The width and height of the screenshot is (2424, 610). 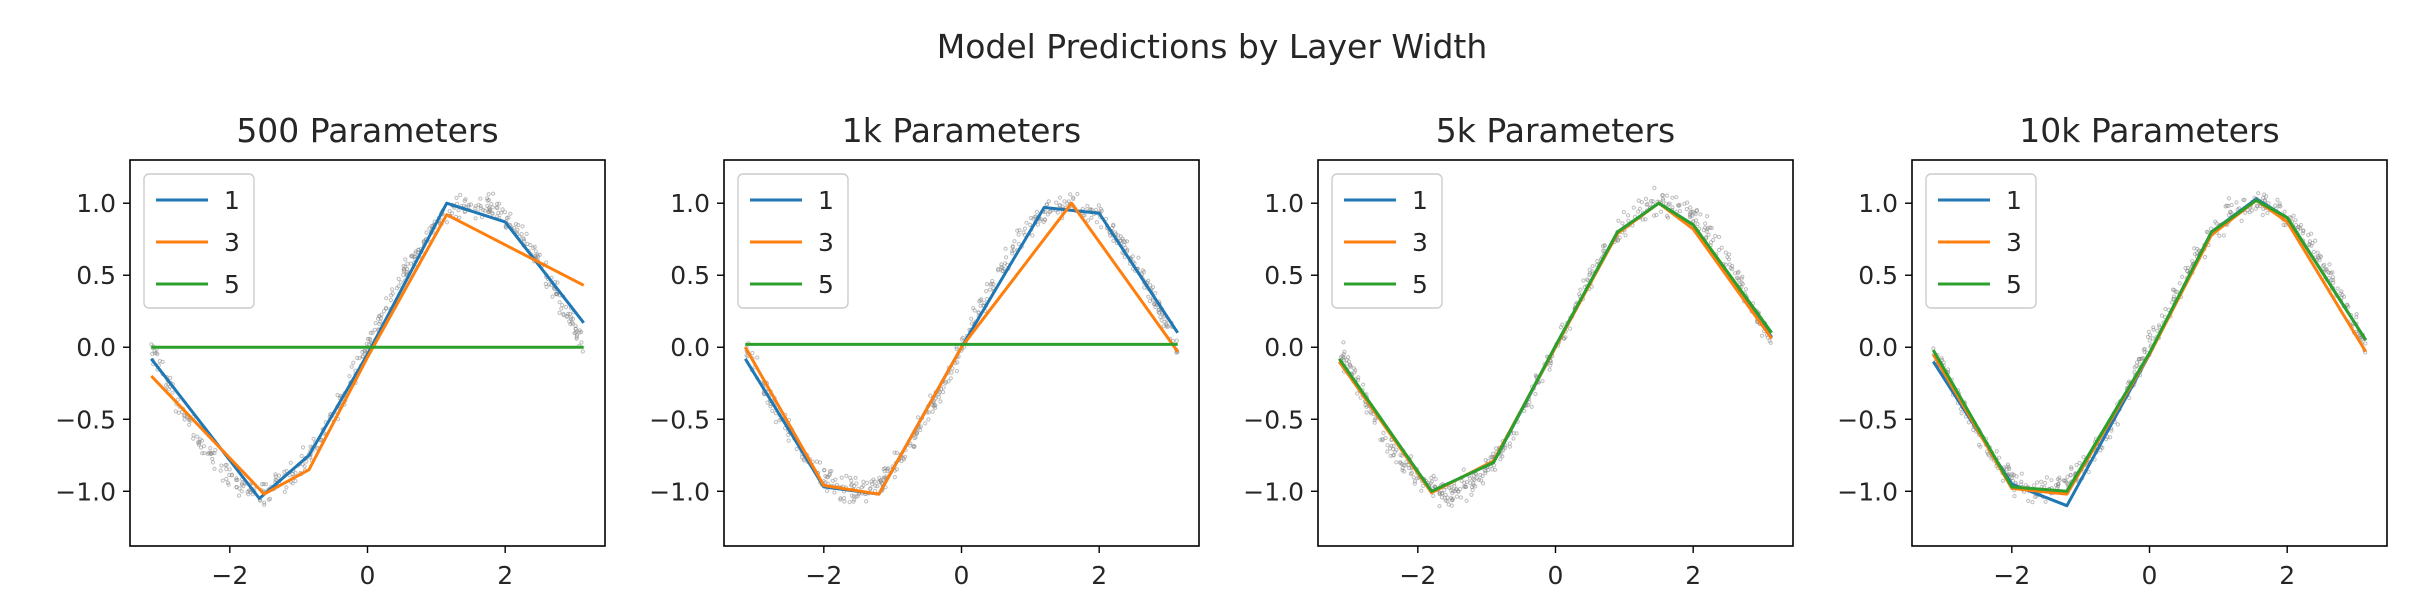 I want to click on y-tick-label: 0.0, so click(x=690, y=347).